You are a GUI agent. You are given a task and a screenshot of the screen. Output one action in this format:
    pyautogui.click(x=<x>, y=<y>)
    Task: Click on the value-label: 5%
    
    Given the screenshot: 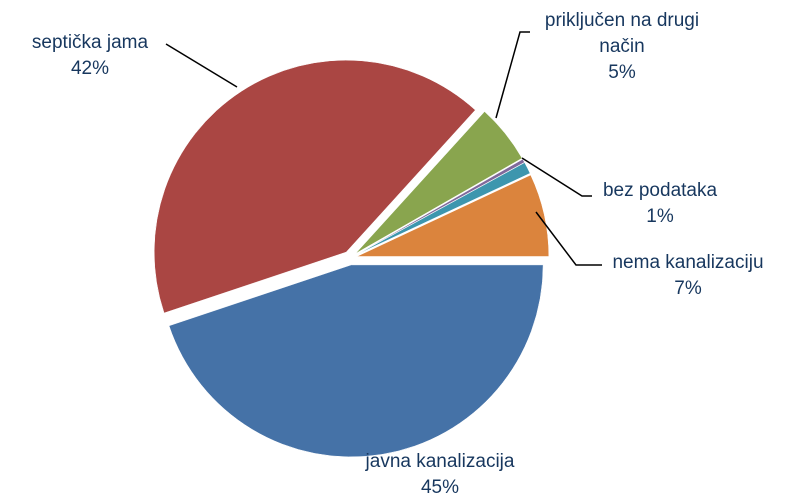 What is the action you would take?
    pyautogui.click(x=622, y=72)
    